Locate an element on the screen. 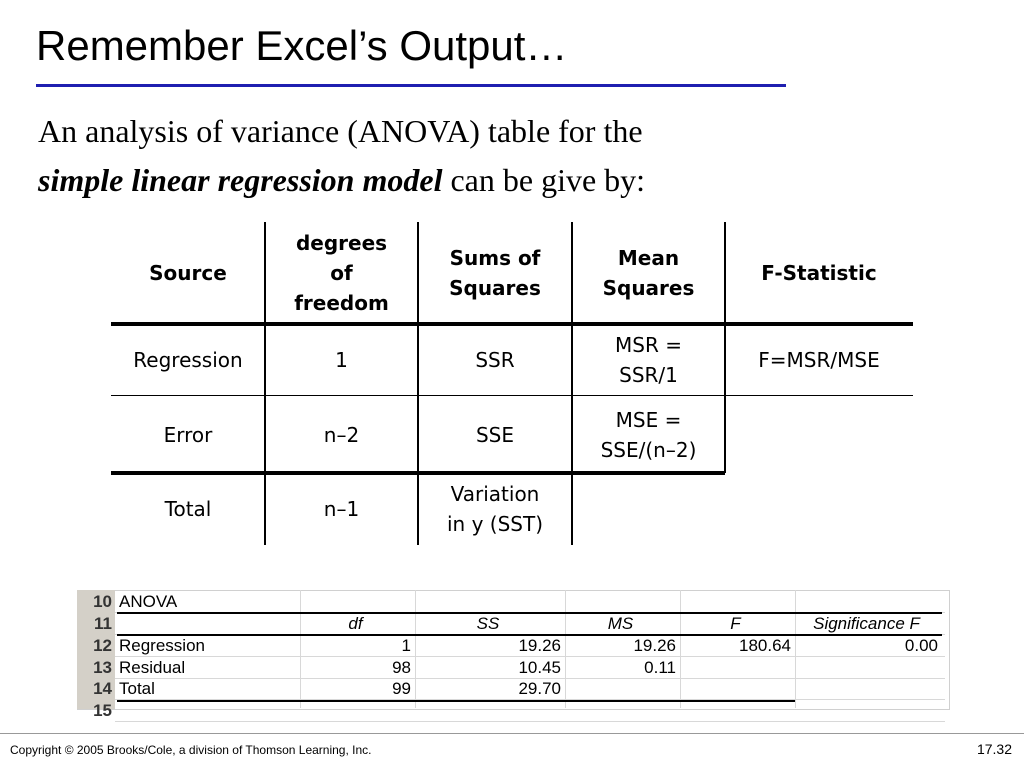 This screenshot has height=768, width=1024. row-number: 10 is located at coordinates (102, 601).